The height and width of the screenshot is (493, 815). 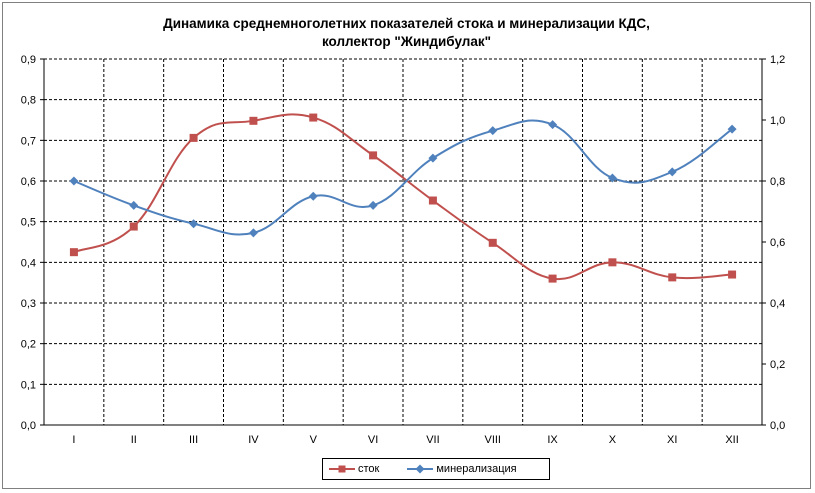 I want to click on y-left-tick-label: 0,7, so click(x=28, y=141).